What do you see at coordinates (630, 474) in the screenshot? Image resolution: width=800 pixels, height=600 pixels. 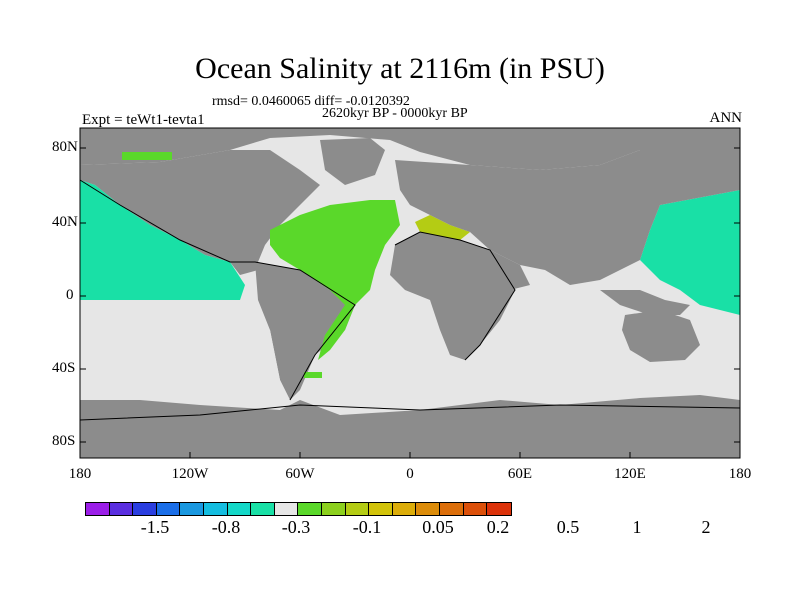 I see `lon-label: 120E` at bounding box center [630, 474].